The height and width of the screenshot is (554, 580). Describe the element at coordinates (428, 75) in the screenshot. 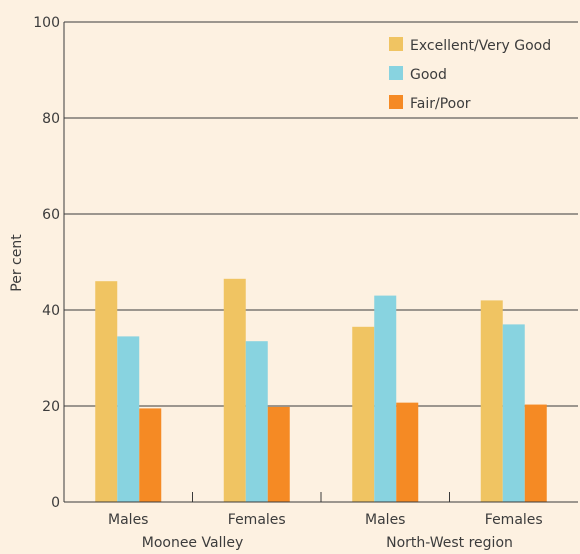

I see `legend-label: Good` at that location.